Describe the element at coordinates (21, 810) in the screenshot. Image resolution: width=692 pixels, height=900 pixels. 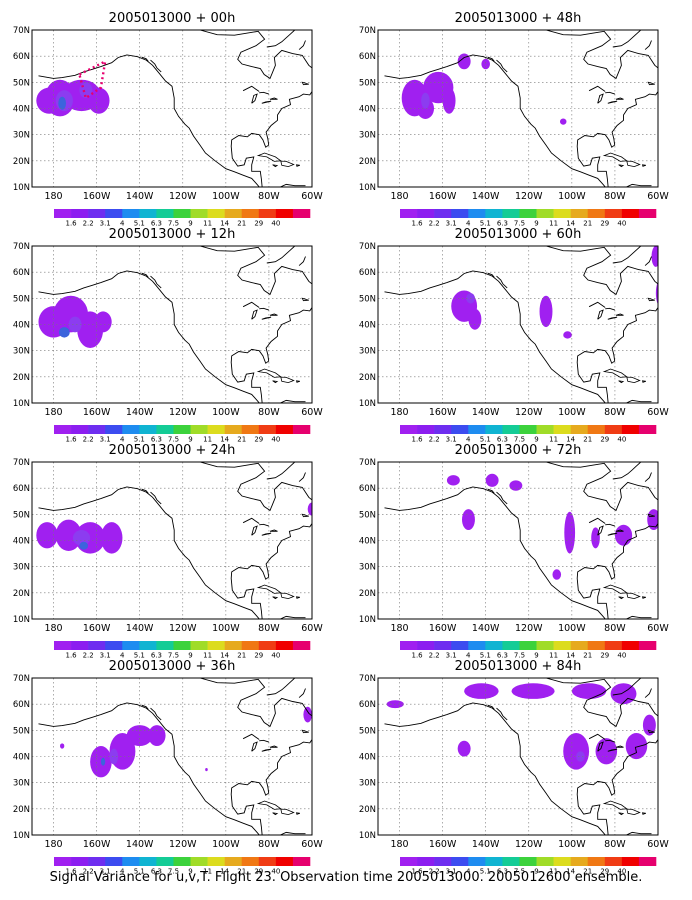
I see `lat-tick-label: 20N` at that location.